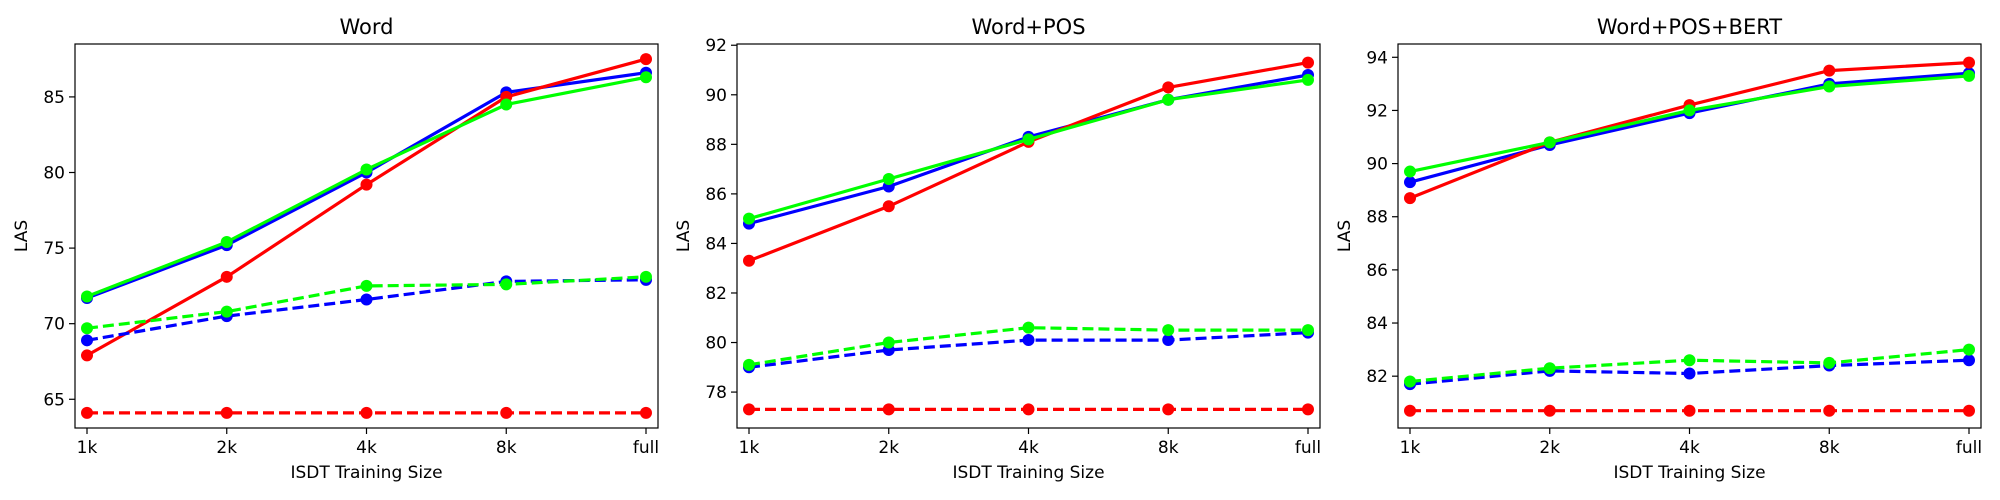 Image resolution: width=2000 pixels, height=500 pixels. What do you see at coordinates (54, 98) in the screenshot?
I see `y-tick-label: 85` at bounding box center [54, 98].